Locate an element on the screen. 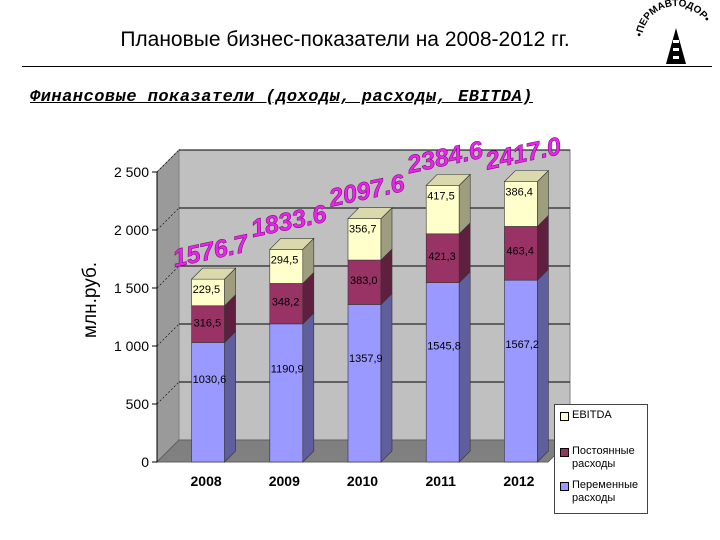  bar-fixed-cost-2012 is located at coordinates (521, 253).